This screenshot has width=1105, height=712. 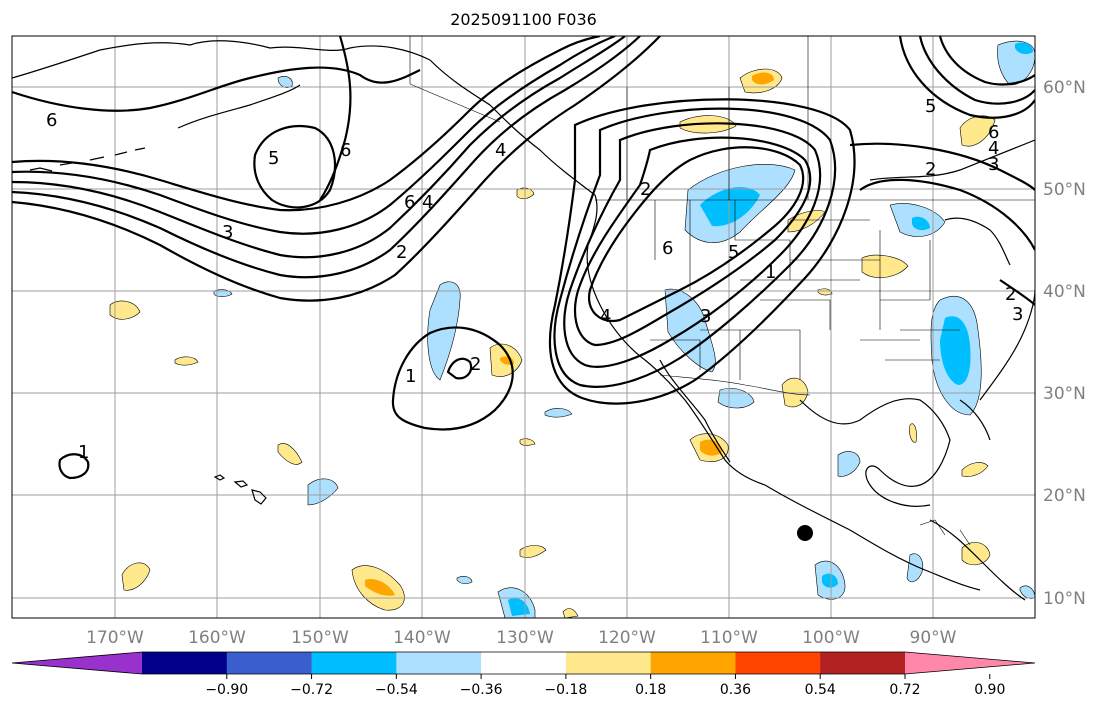 I want to click on colorbar-tick-label: 0.18, so click(x=650, y=690).